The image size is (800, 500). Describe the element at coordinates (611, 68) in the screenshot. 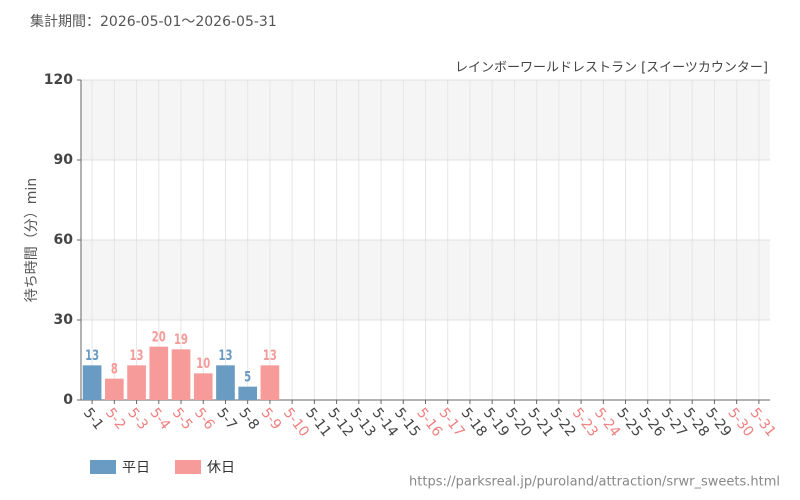

I see `chart-subtitle: レインボーワールドレストラン [スイーツカウンター]` at that location.